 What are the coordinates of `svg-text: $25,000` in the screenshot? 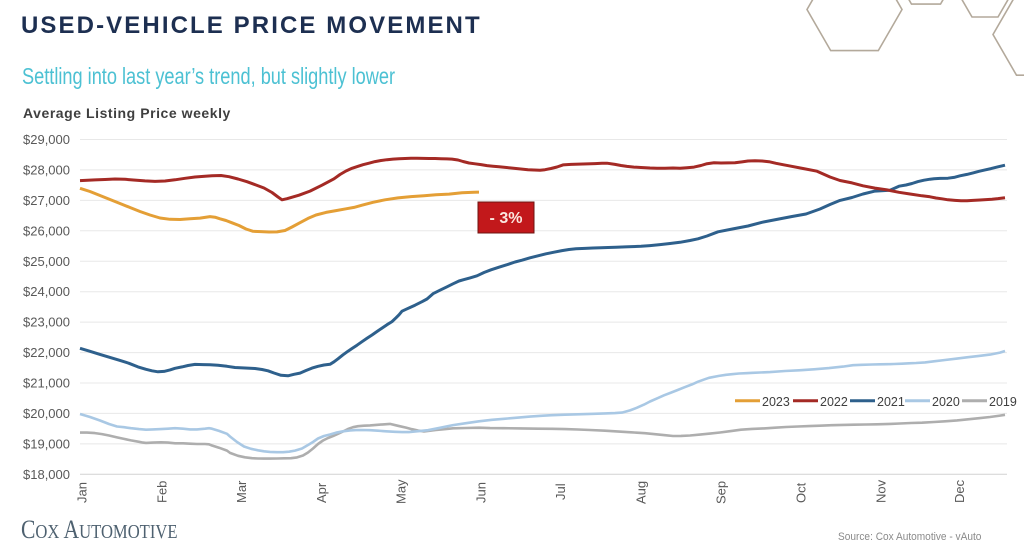 It's located at (46, 261).